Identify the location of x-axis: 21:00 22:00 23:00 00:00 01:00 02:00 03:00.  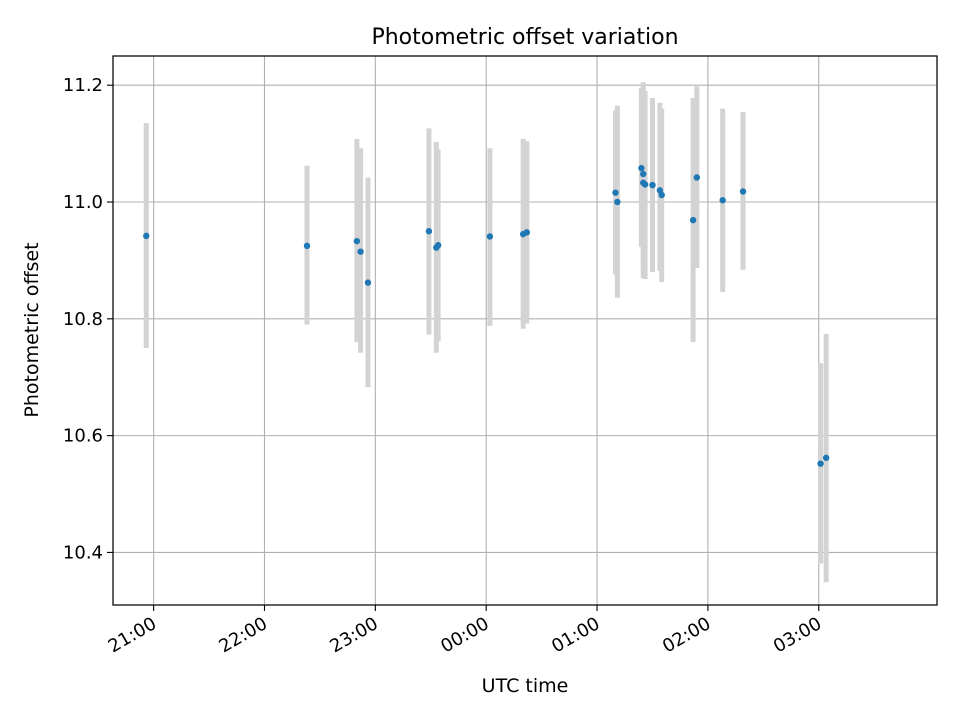
(465, 631).